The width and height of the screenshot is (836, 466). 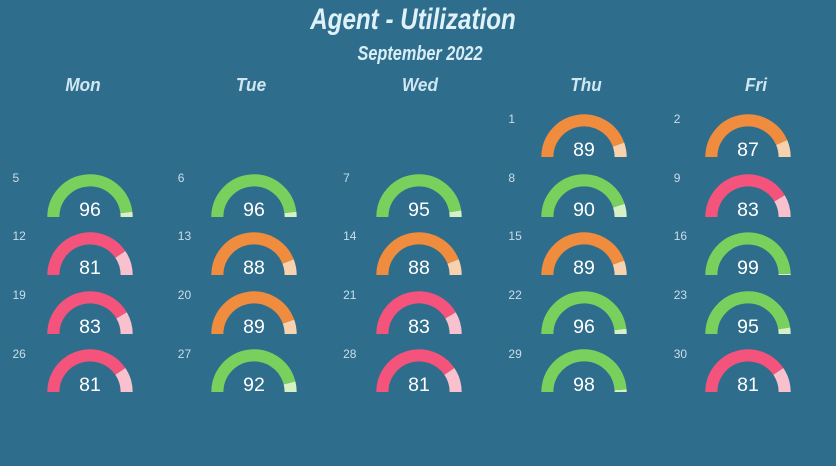 What do you see at coordinates (584, 209) in the screenshot?
I see `svg-text: 90` at bounding box center [584, 209].